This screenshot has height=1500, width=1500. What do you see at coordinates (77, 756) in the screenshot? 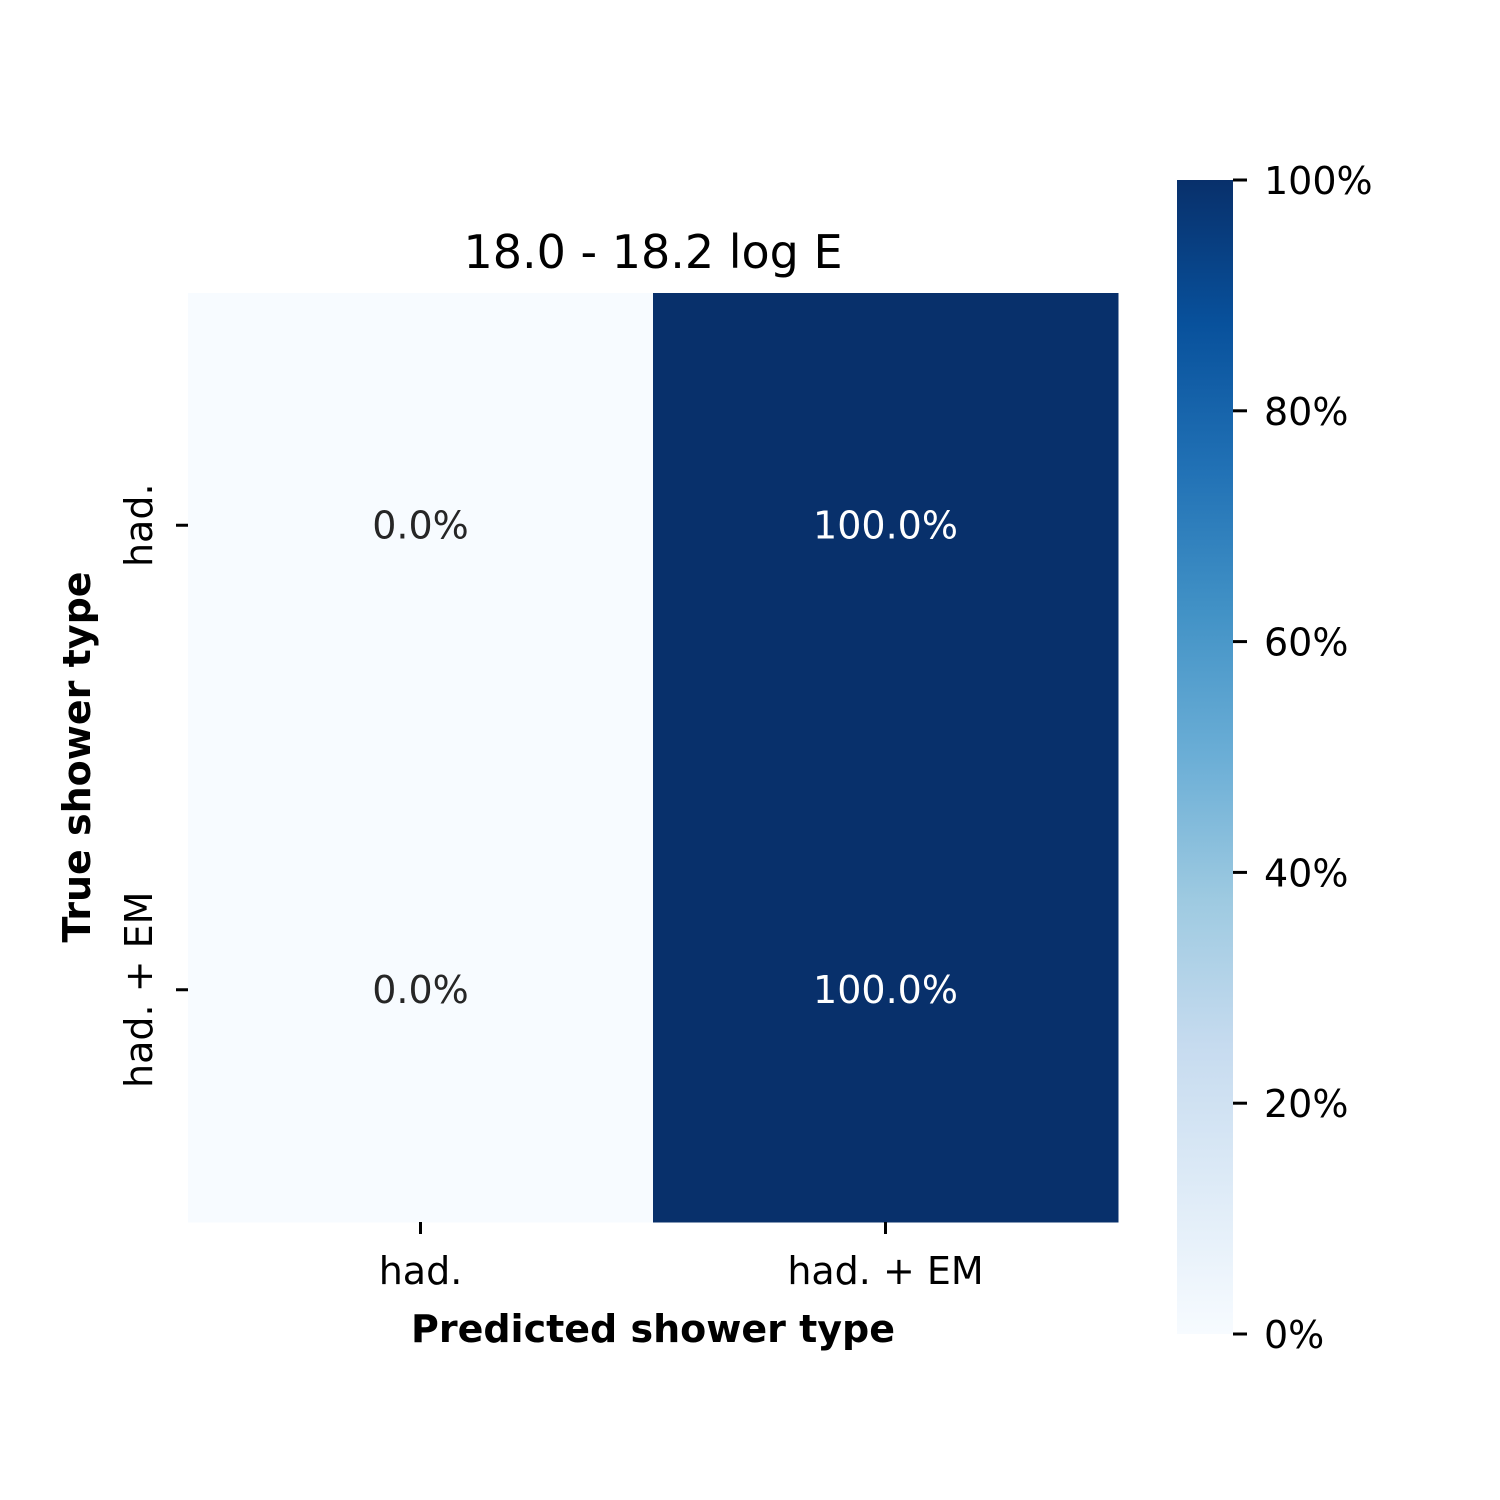
I see `y-axis-label: True shower type` at bounding box center [77, 756].